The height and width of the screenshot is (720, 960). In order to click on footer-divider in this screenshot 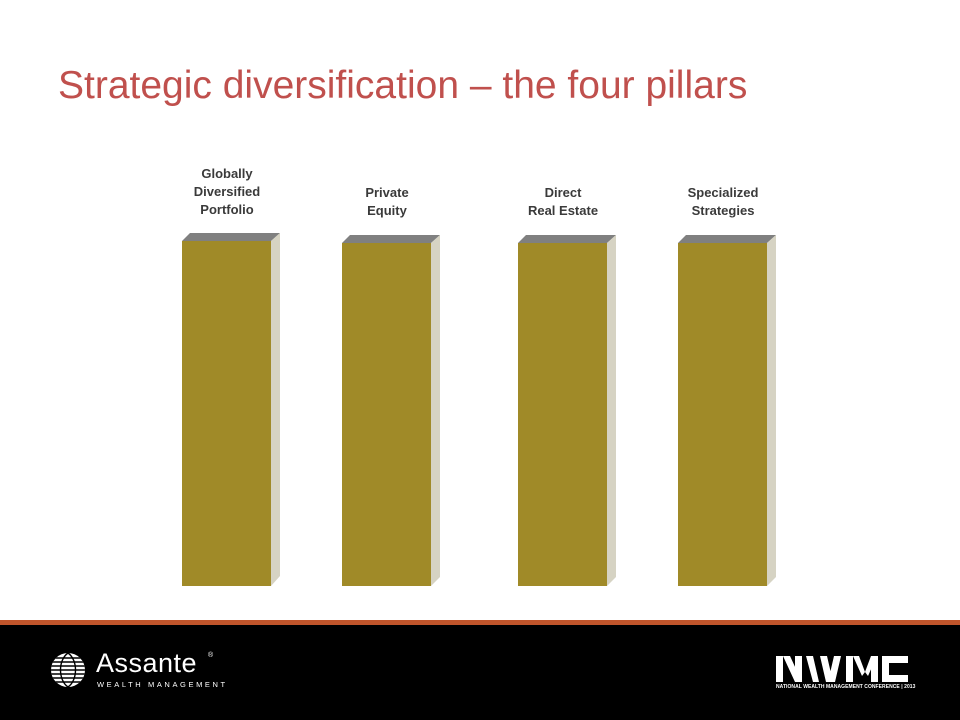, I will do `click(480, 622)`.